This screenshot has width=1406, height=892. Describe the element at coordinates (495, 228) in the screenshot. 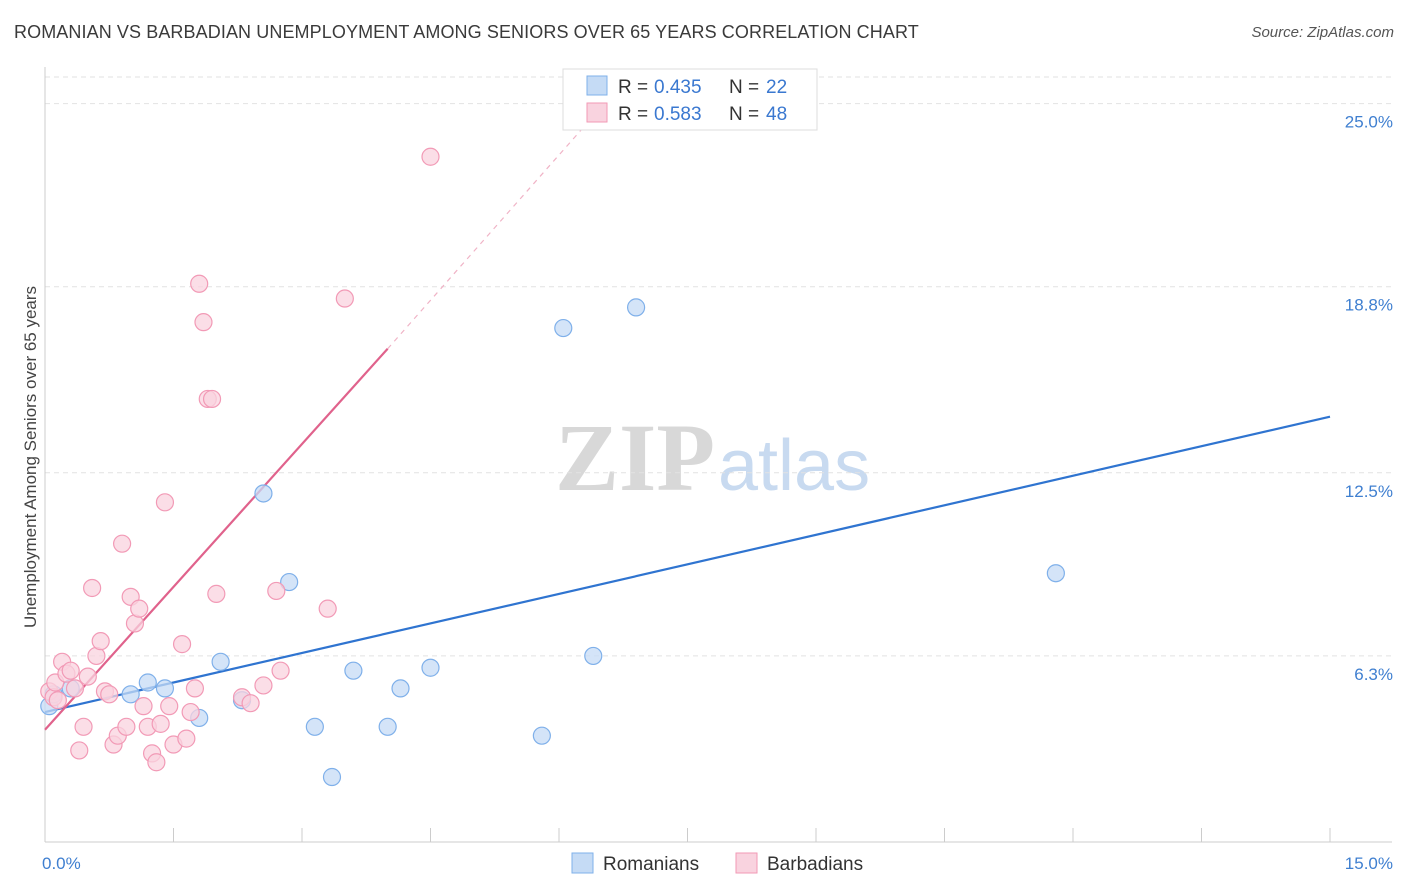

I see `trend-line-extension-barbadians` at that location.